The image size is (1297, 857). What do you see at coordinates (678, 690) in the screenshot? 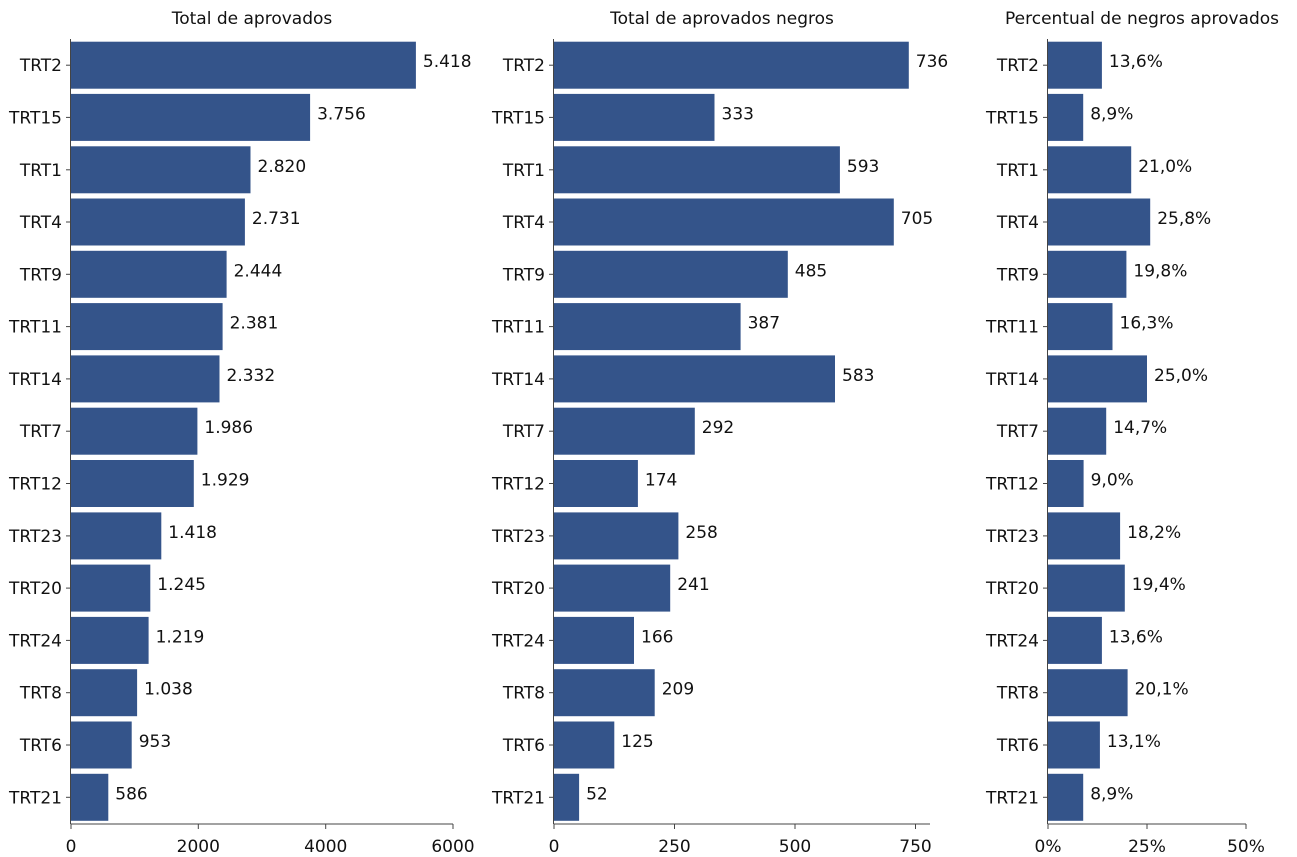
I see `value-label: 209` at bounding box center [678, 690].